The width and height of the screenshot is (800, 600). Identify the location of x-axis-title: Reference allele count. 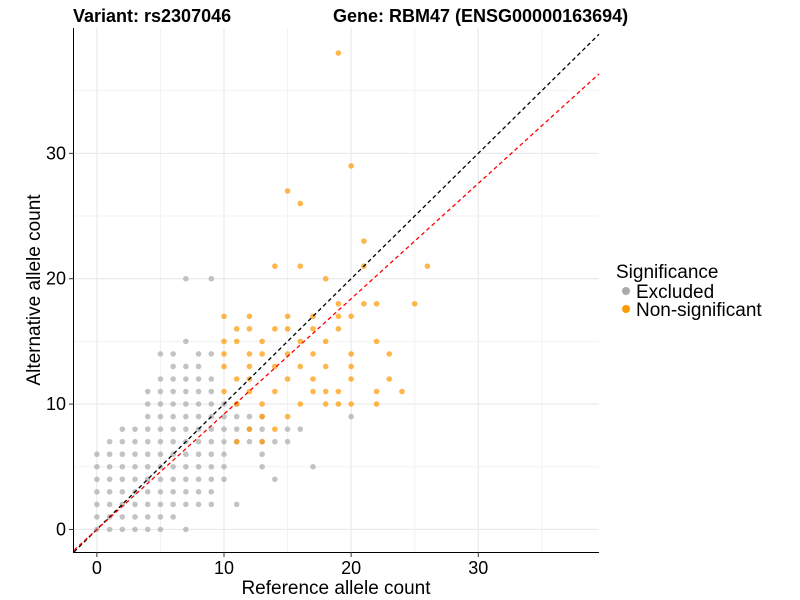
(336, 588).